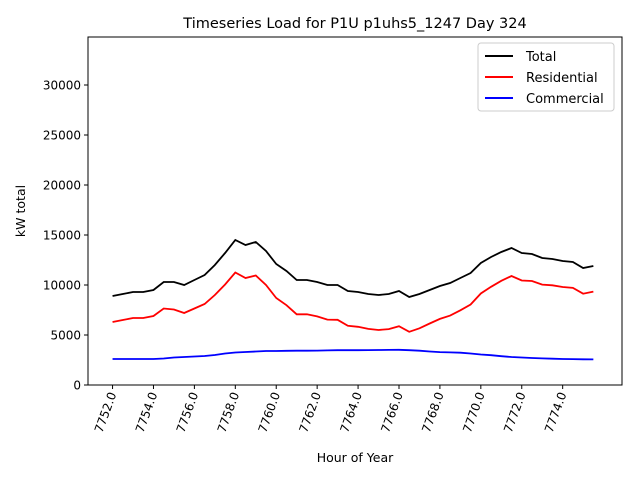 This screenshot has height=484, width=640. I want to click on x-tick-label: 7766.0, so click(392, 412).